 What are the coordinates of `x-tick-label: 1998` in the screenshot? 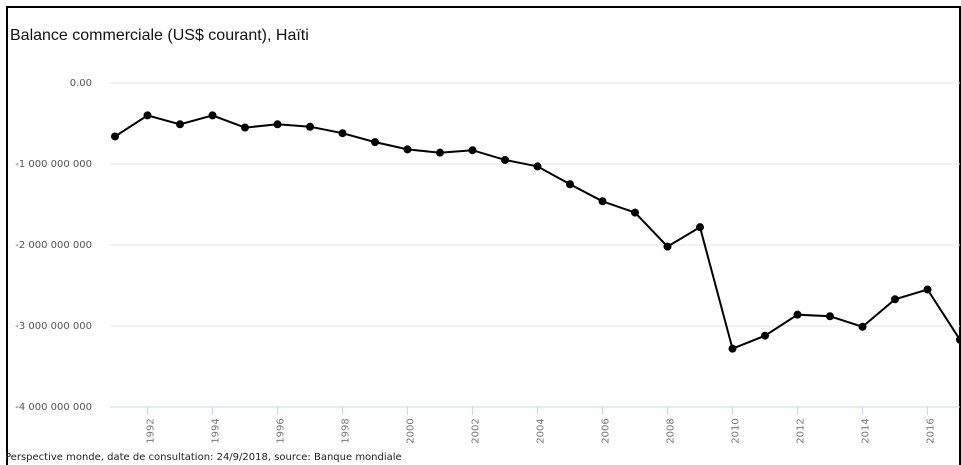 It's located at (346, 430).